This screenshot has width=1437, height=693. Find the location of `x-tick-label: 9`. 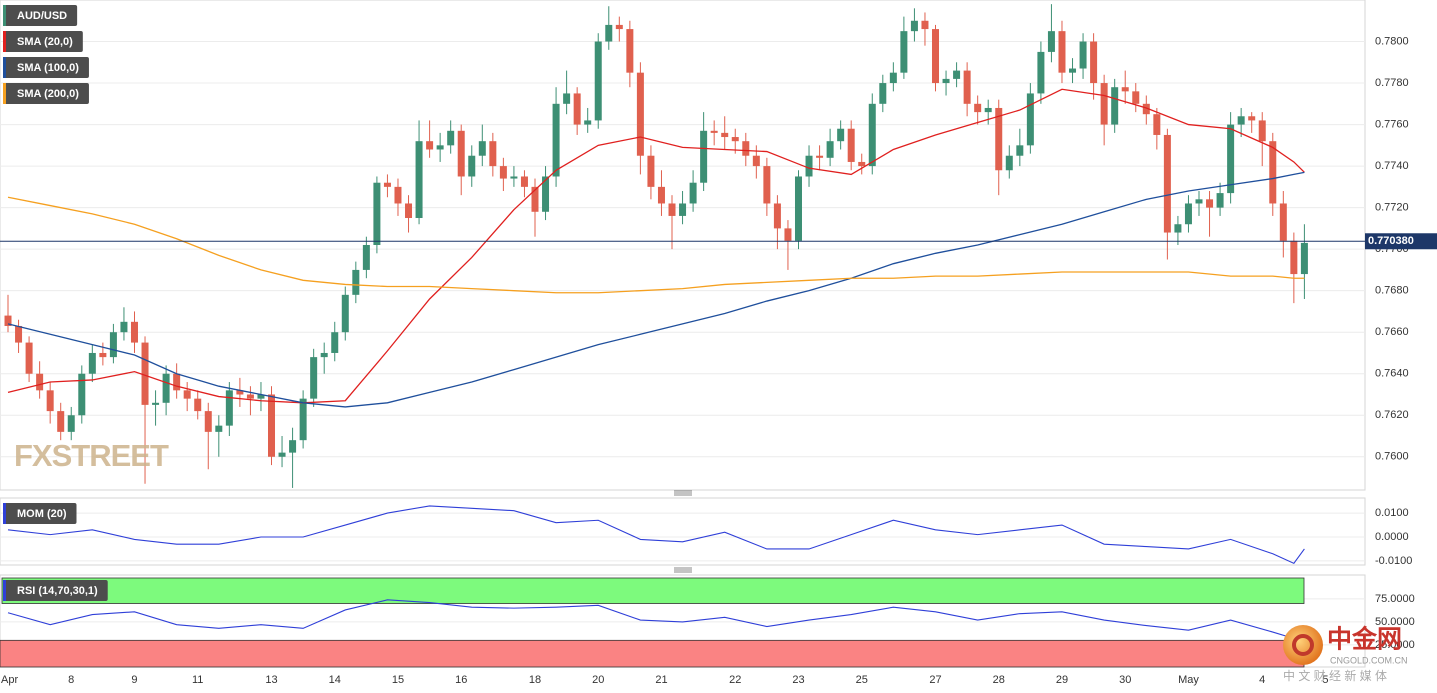

x-tick-label: 9 is located at coordinates (134, 680).